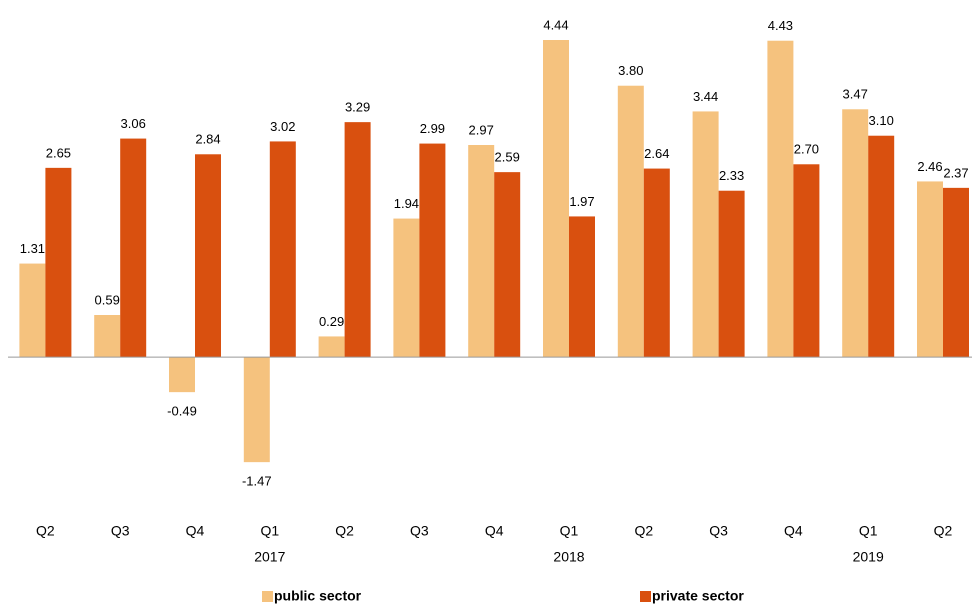 The width and height of the screenshot is (972, 606). What do you see at coordinates (806, 149) in the screenshot?
I see `data-label: 2.70` at bounding box center [806, 149].